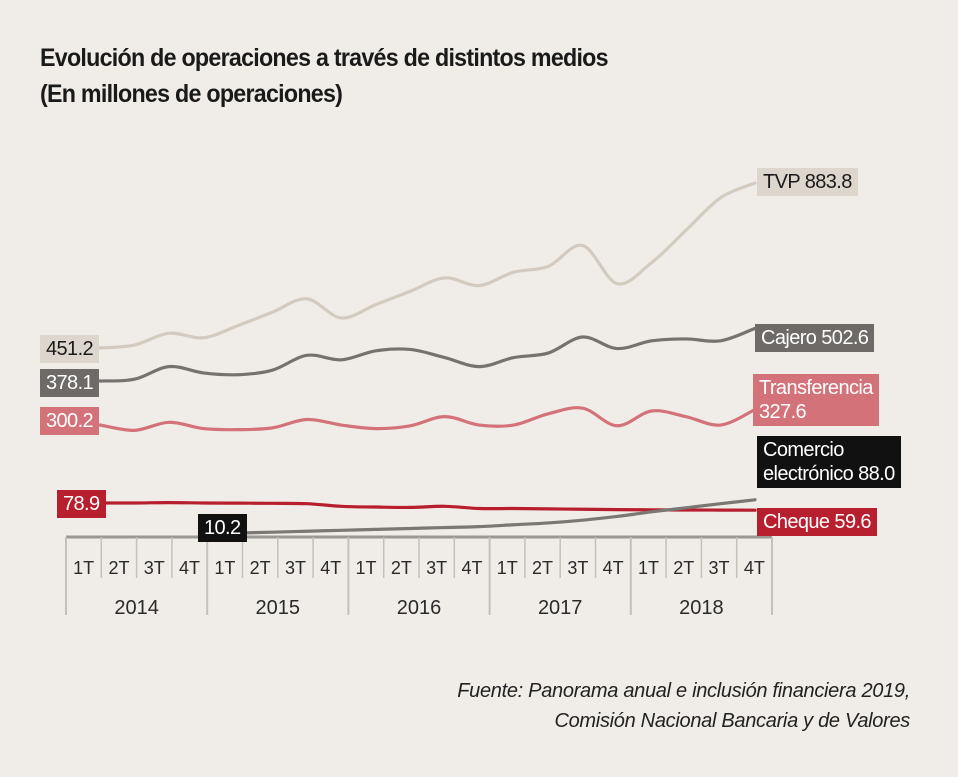  Describe the element at coordinates (136, 608) in the screenshot. I see `x-year-label: 2014` at that location.